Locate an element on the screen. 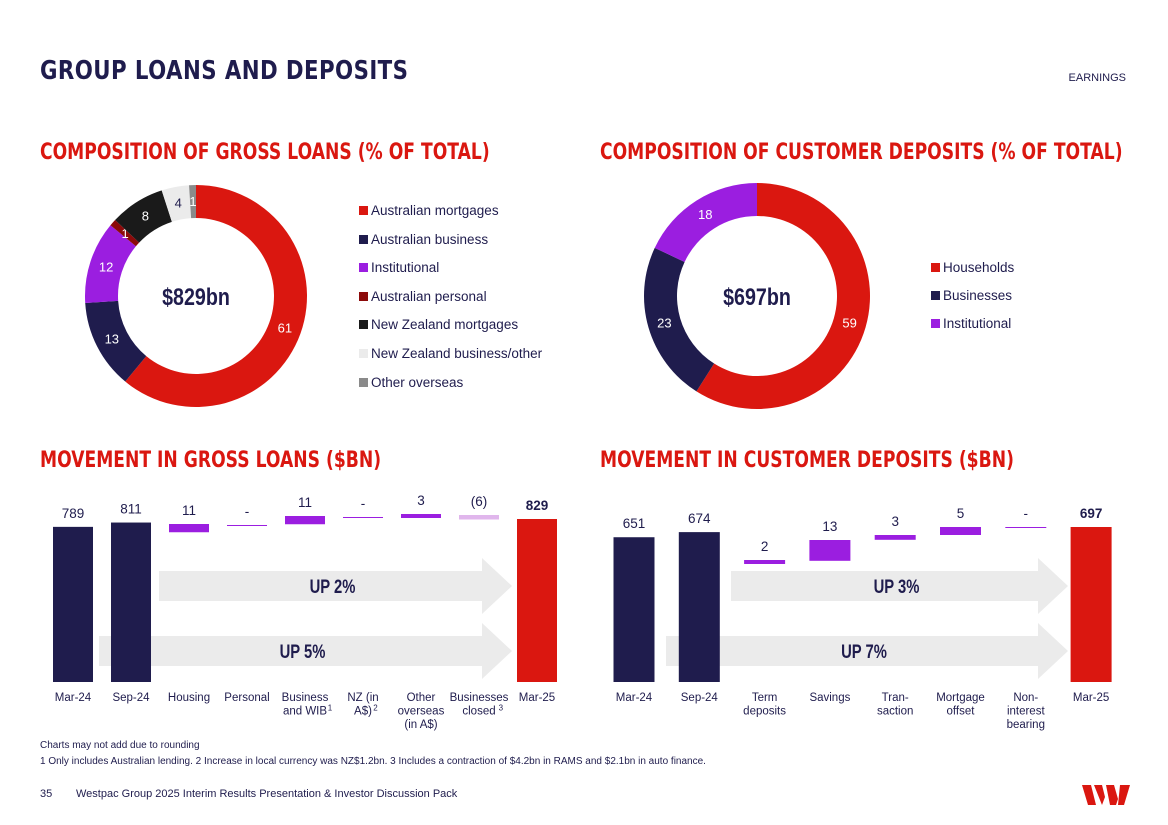 The height and width of the screenshot is (825, 1168). loans-slice-label-other-overseas: 1 is located at coordinates (192, 201).